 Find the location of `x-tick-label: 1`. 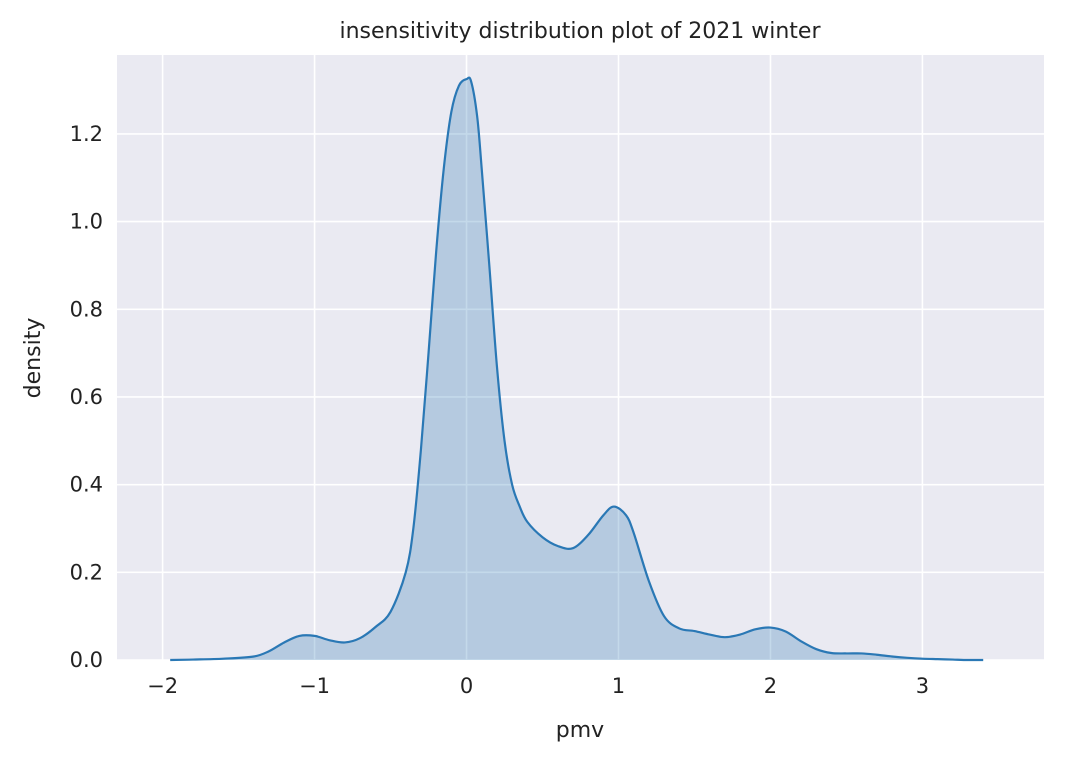

x-tick-label: 1 is located at coordinates (618, 686).